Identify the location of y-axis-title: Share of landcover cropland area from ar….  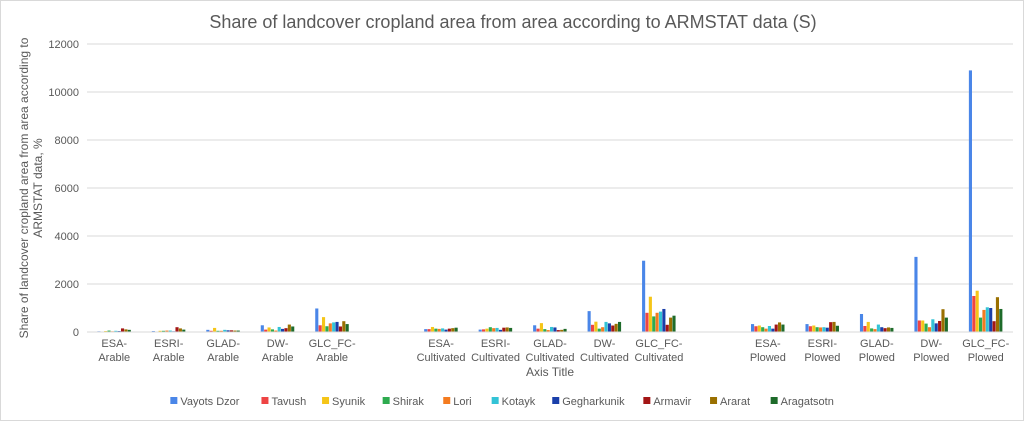
(31, 187).